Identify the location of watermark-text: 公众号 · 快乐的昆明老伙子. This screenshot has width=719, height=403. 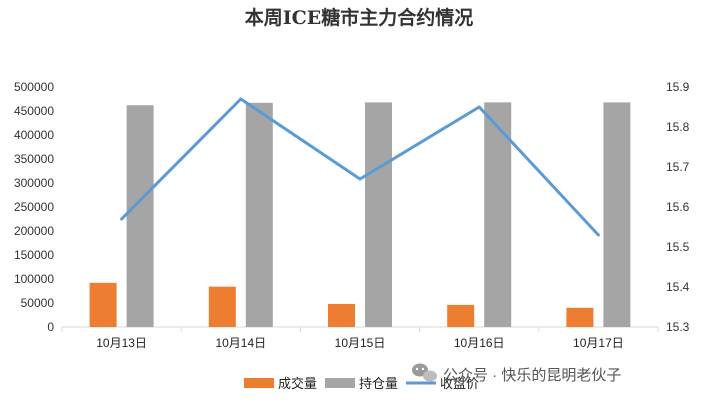
(532, 375).